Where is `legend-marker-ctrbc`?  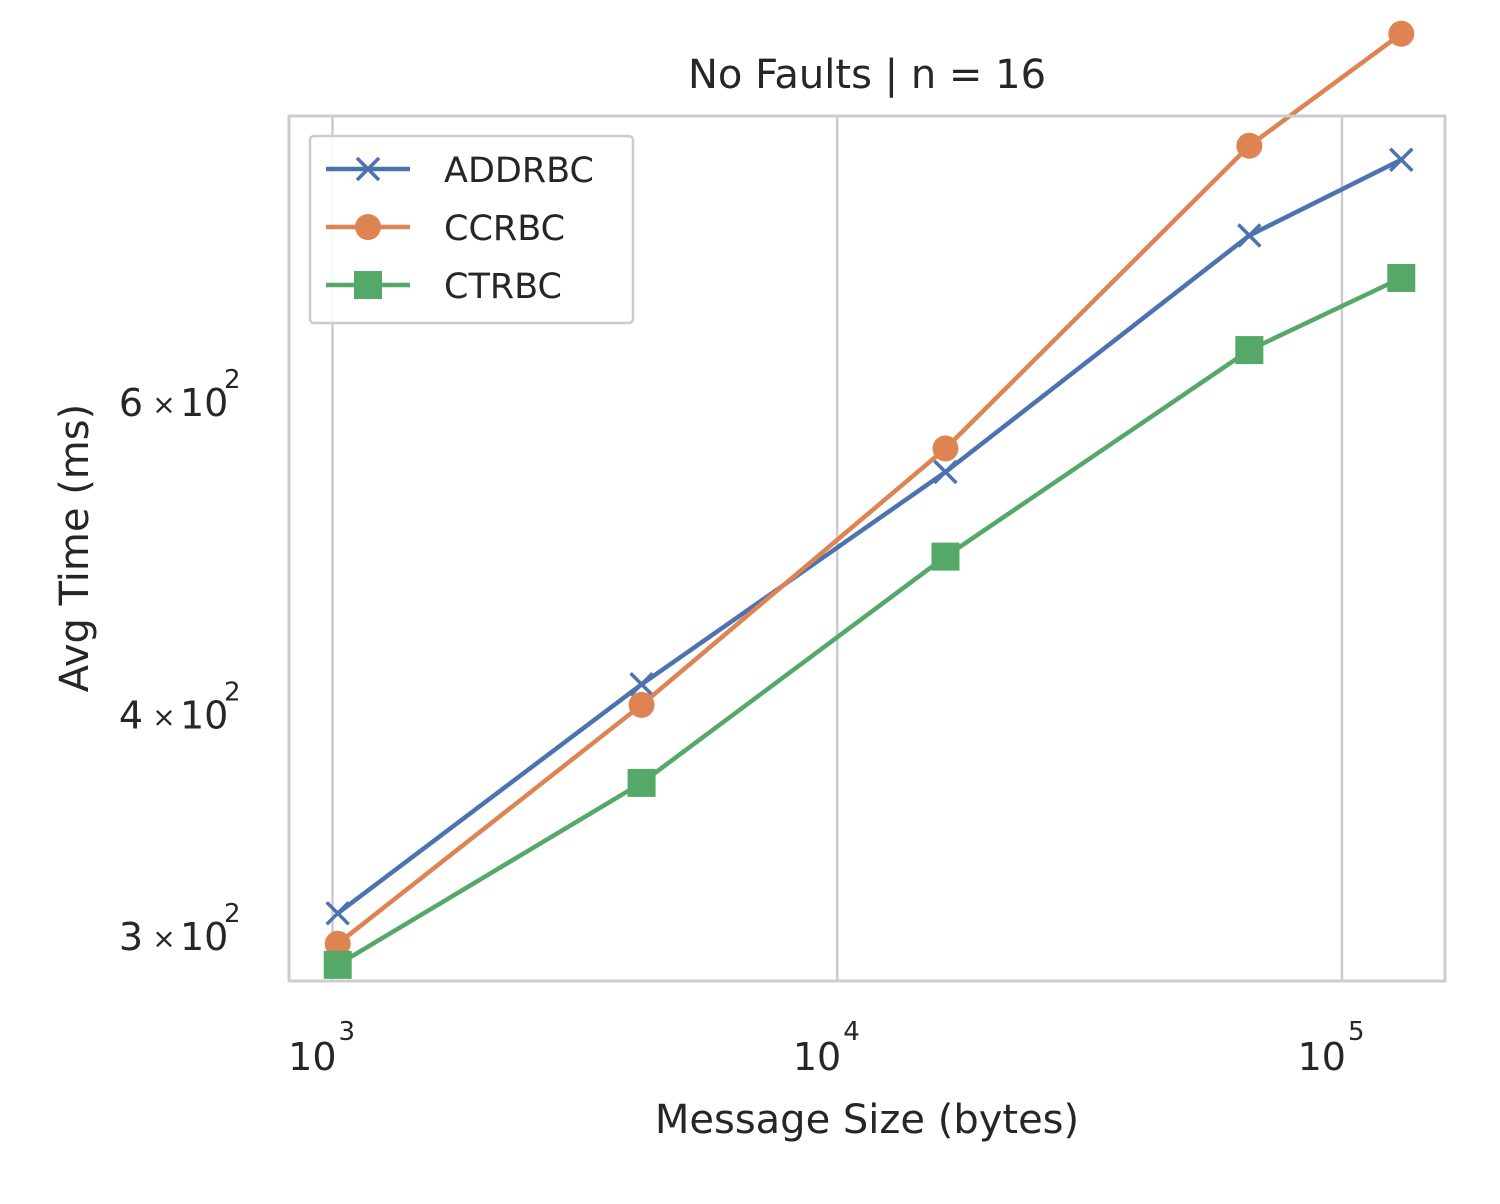
legend-marker-ctrbc is located at coordinates (368, 285).